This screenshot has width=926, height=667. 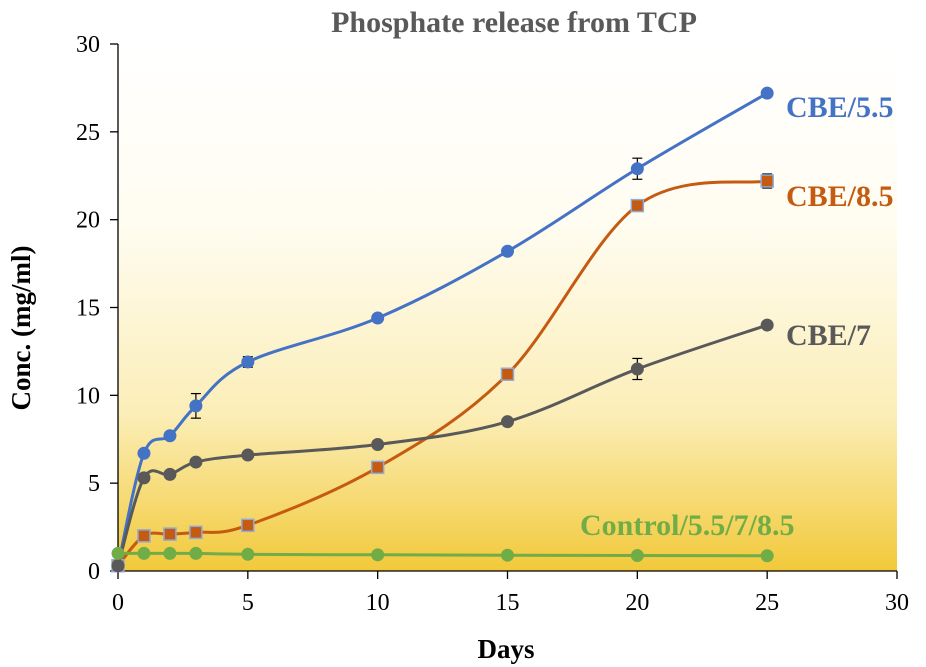 I want to click on x-tick-label: 30, so click(x=897, y=603).